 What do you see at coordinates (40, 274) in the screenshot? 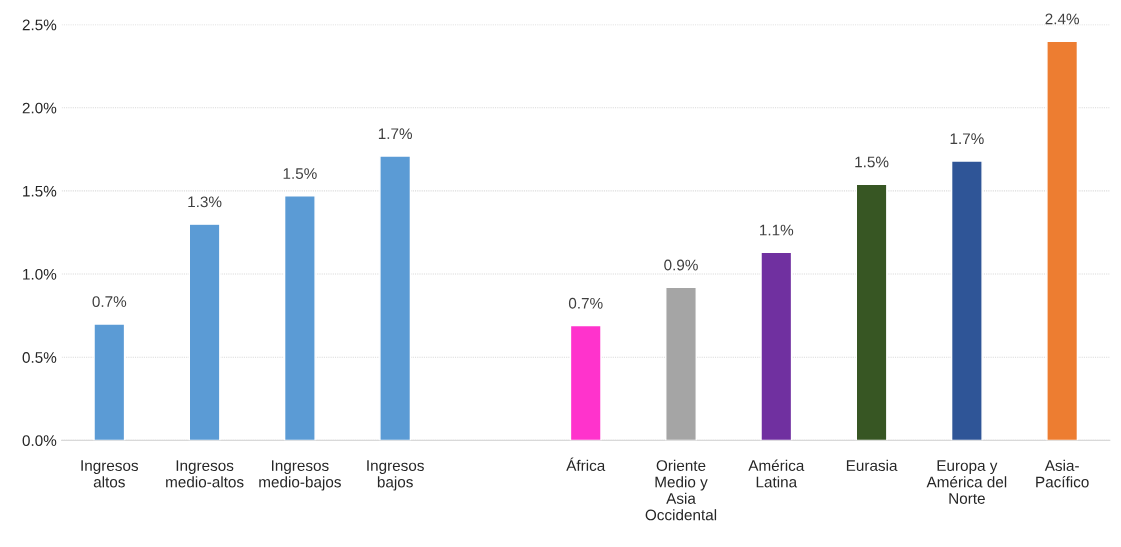
I see `y-tick-label: 1.0%` at bounding box center [40, 274].